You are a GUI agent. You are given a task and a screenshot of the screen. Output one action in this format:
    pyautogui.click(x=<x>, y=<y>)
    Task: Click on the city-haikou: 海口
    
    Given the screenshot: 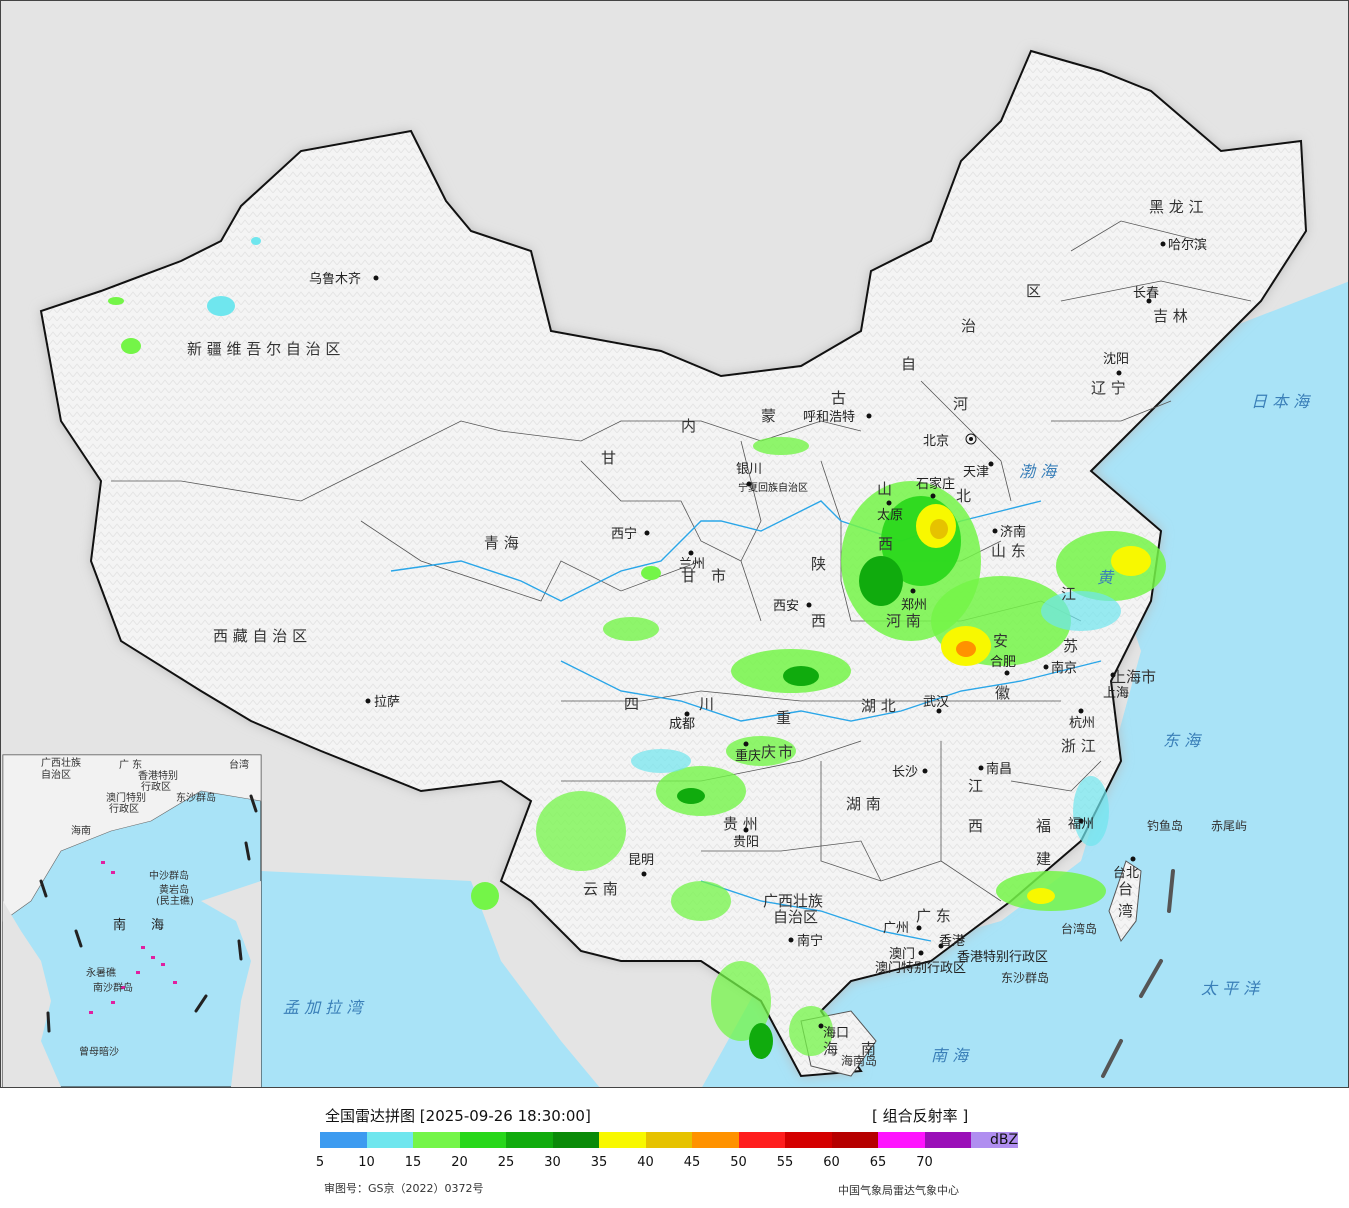 What is the action you would take?
    pyautogui.click(x=836, y=1033)
    